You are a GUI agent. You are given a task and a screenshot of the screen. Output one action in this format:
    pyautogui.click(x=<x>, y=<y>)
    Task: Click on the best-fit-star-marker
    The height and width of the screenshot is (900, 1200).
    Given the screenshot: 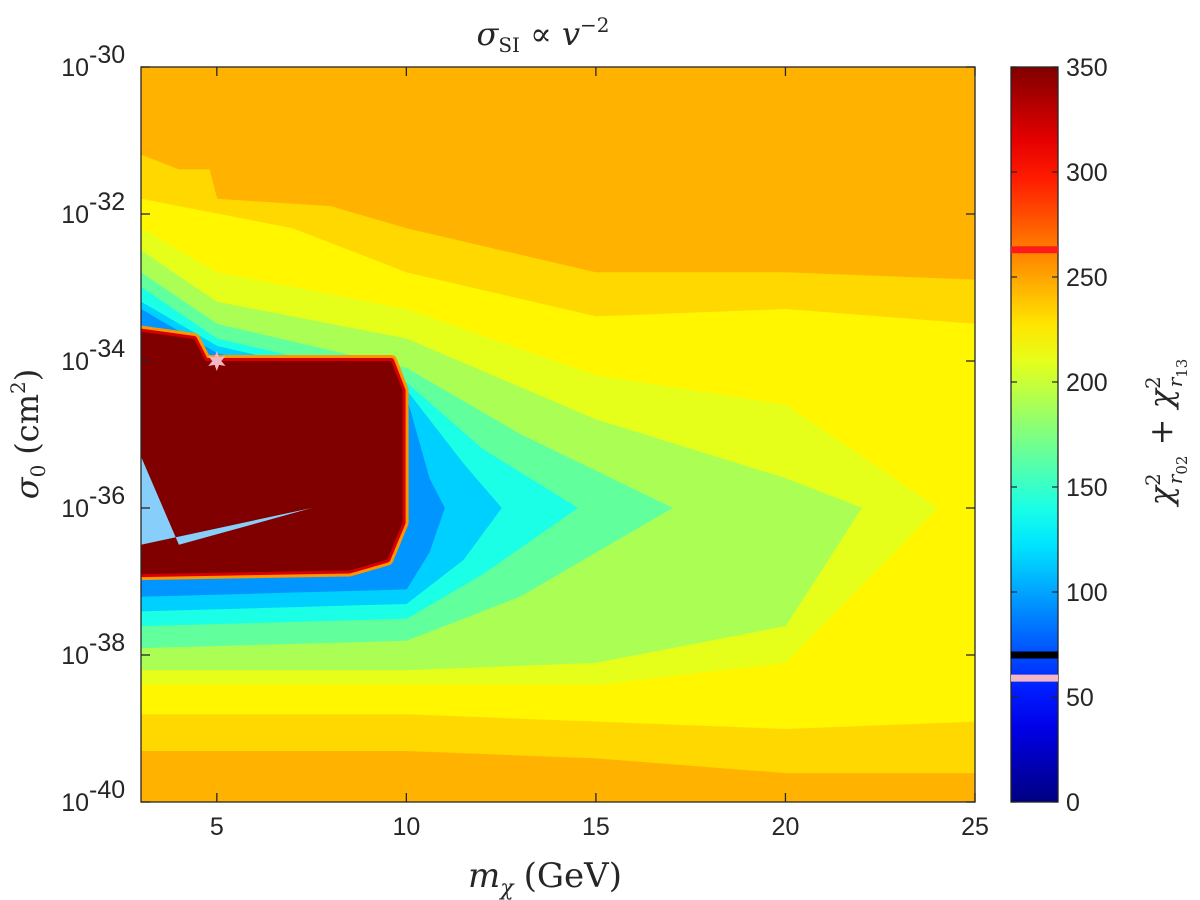 What is the action you would take?
    pyautogui.click(x=217, y=361)
    